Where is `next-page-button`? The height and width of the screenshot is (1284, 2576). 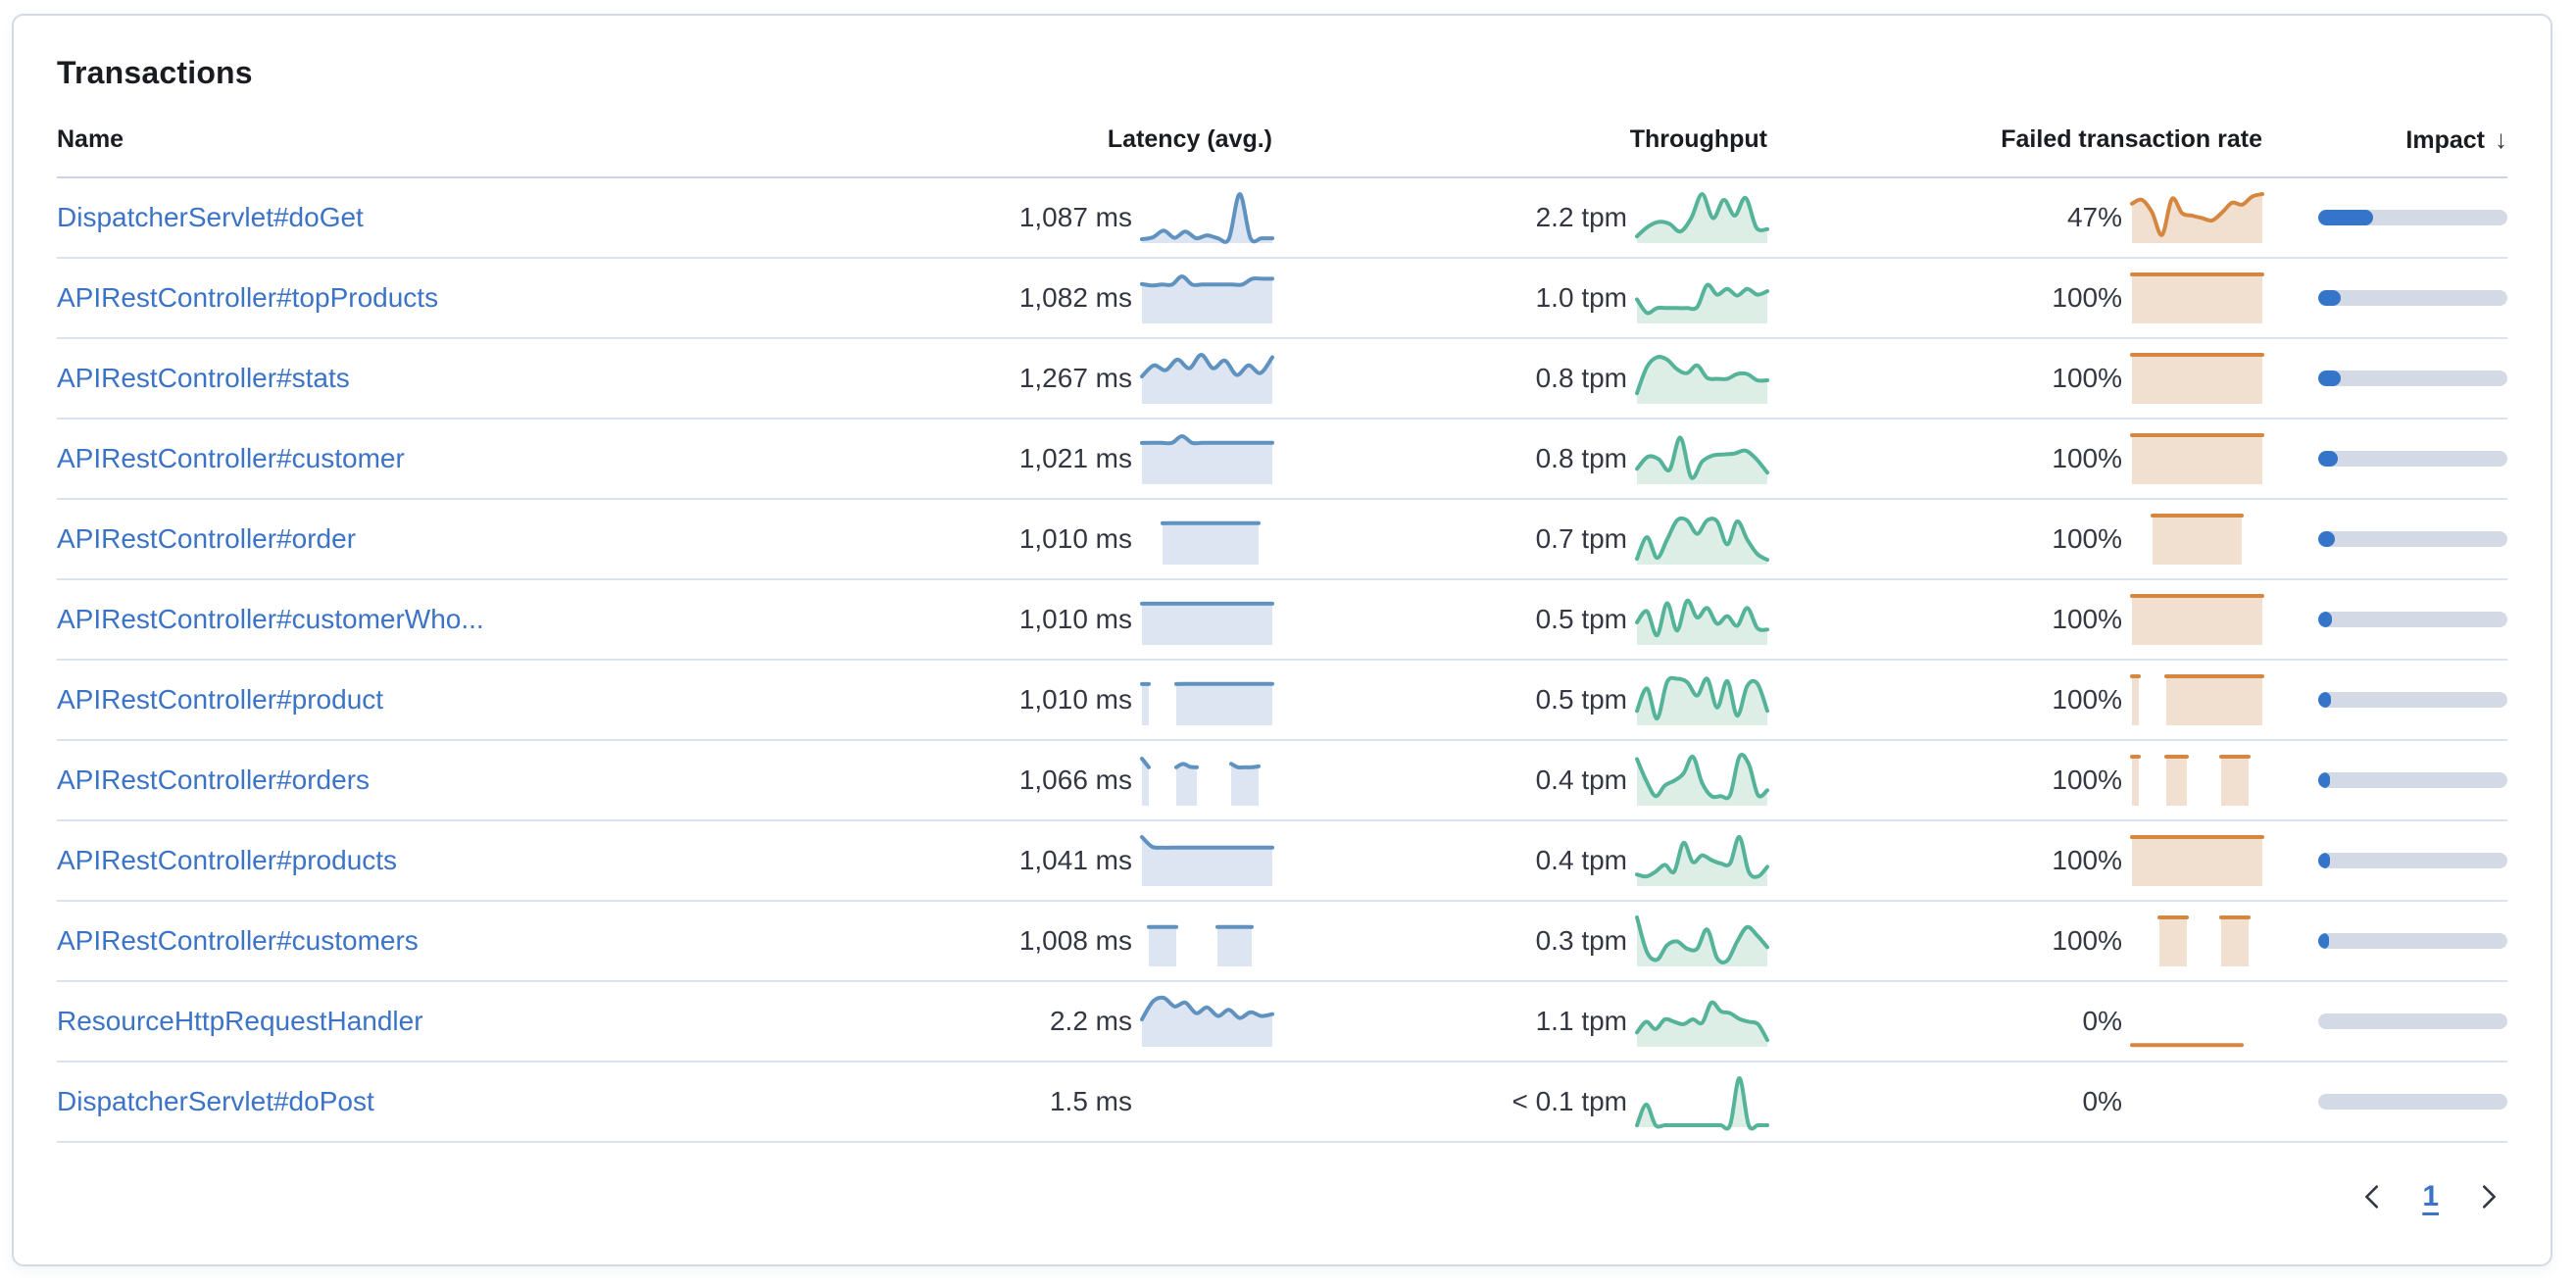 next-page-button is located at coordinates (2488, 1196).